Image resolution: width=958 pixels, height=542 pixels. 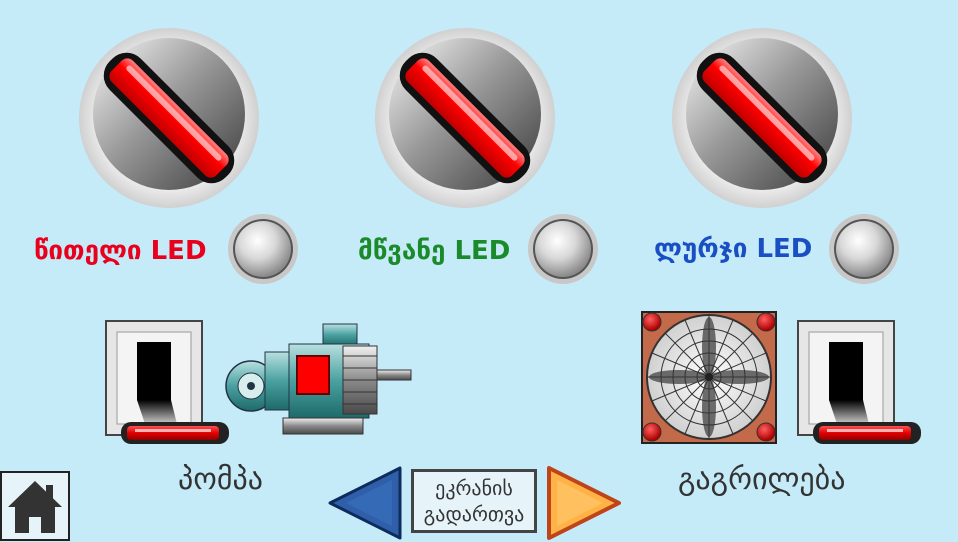 I want to click on green-led-label: მწვანე LED, so click(x=434, y=251).